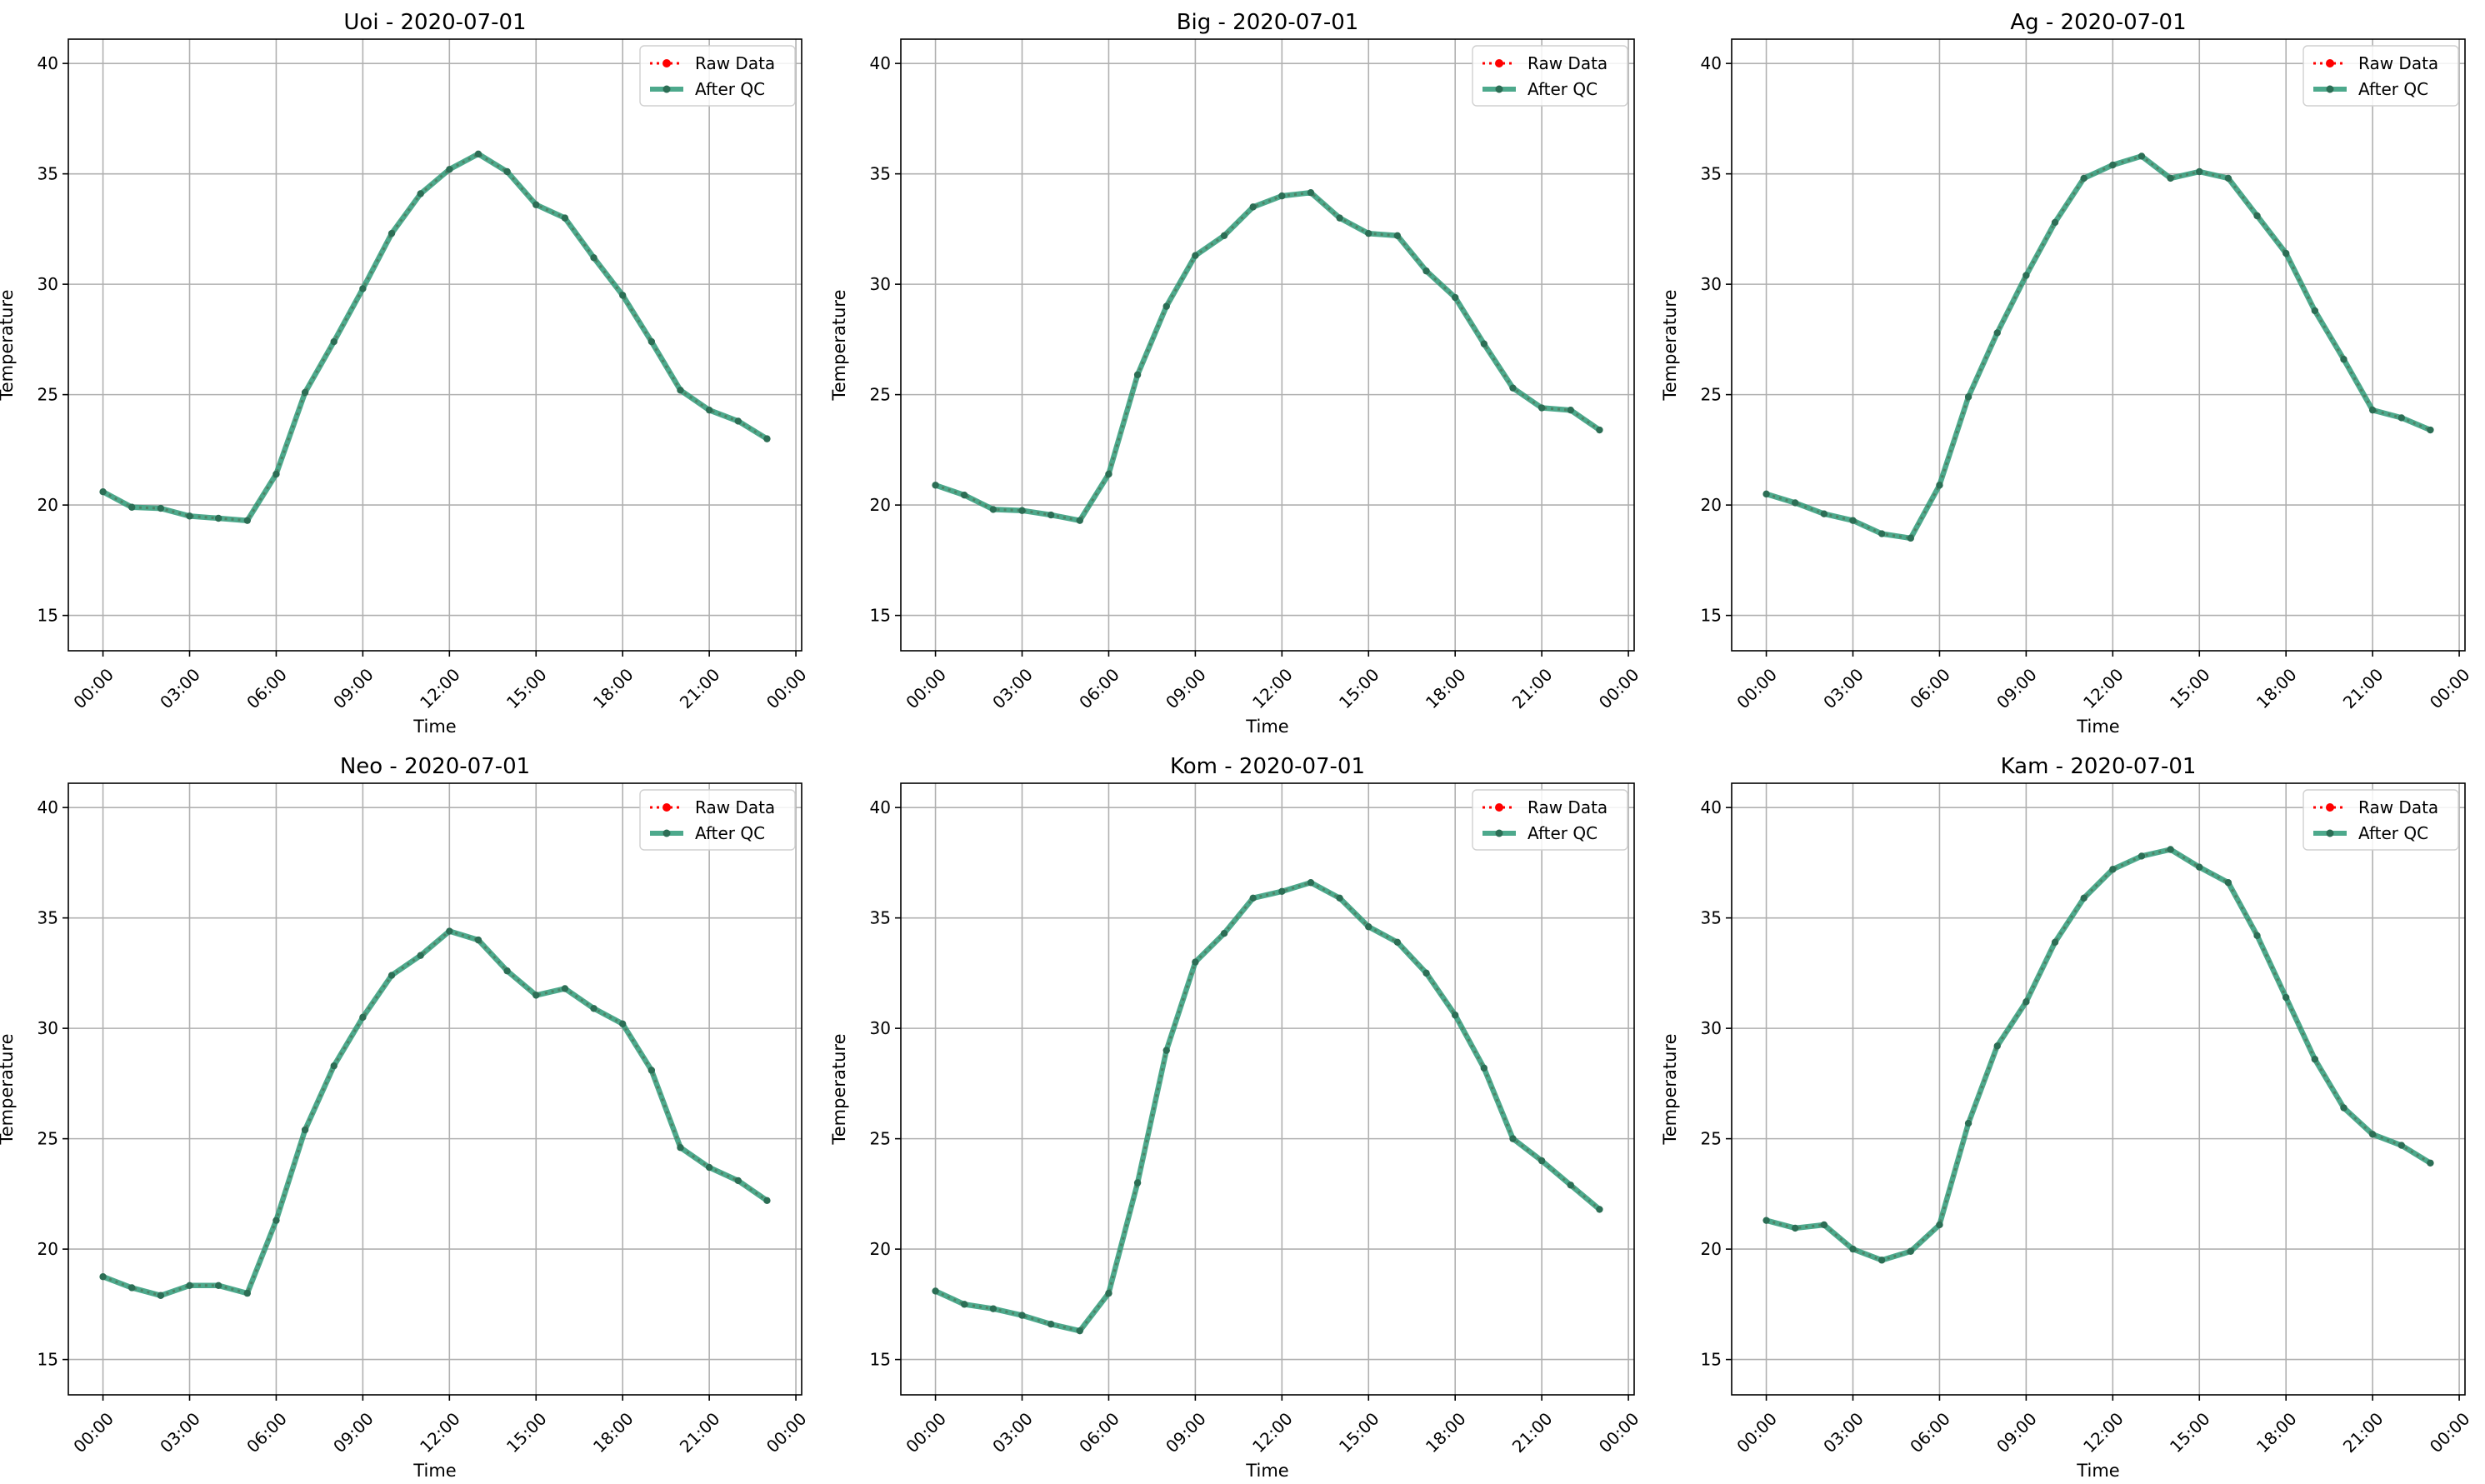 This screenshot has width=2485, height=1484. I want to click on x-tick-label: 15:00, so click(1359, 688).